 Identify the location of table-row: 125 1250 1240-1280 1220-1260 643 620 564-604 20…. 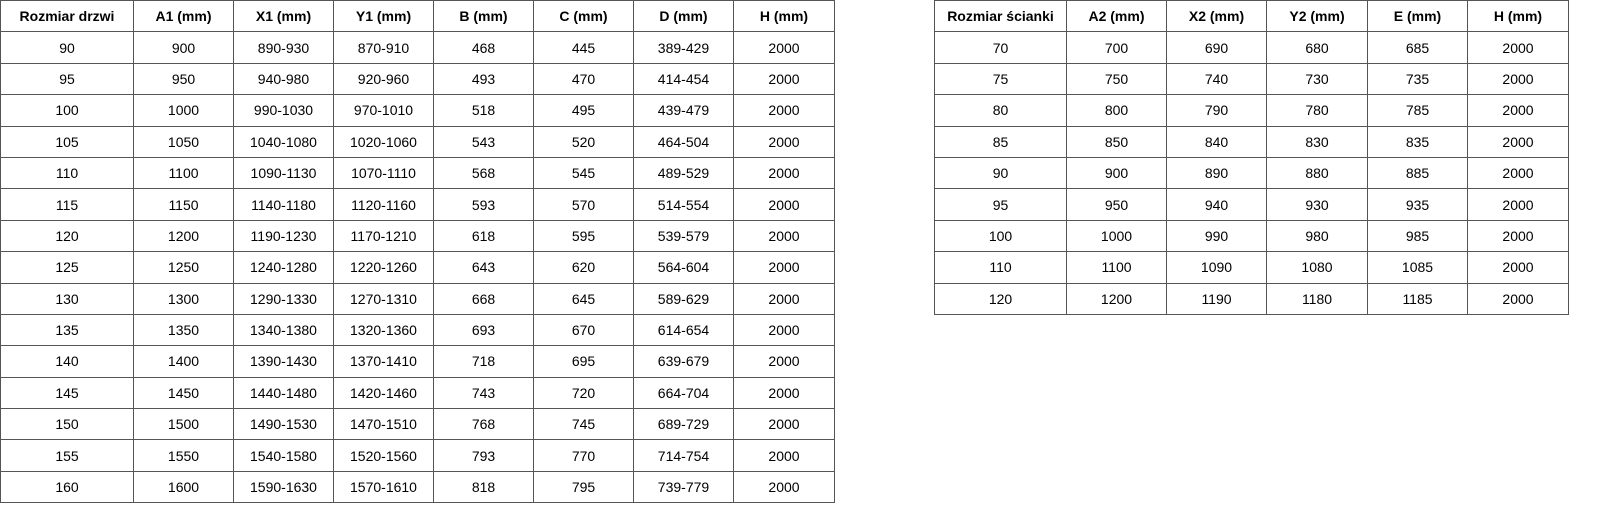
(417, 267).